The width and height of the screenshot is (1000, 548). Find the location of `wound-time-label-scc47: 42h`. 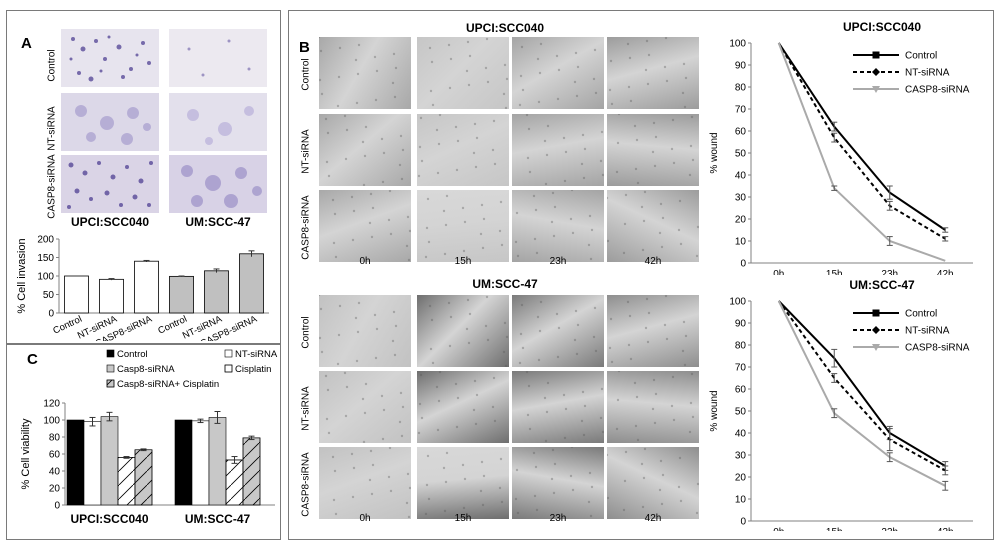

wound-time-label-scc47: 42h is located at coordinates (653, 518).